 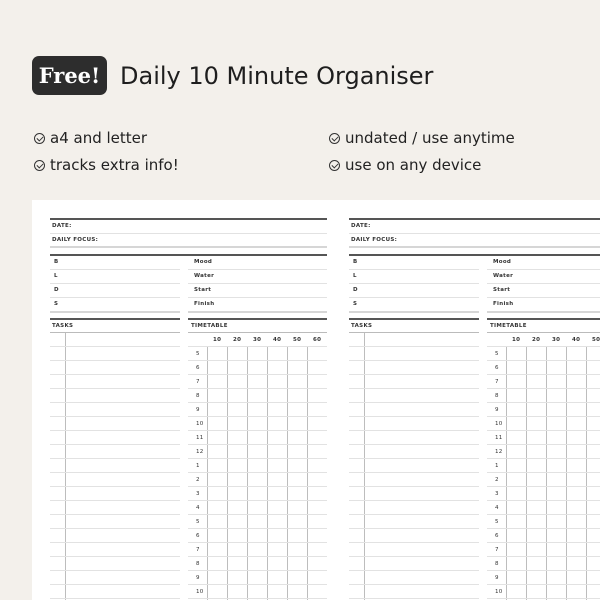 I want to click on free-badge: Free!, so click(x=69, y=75).